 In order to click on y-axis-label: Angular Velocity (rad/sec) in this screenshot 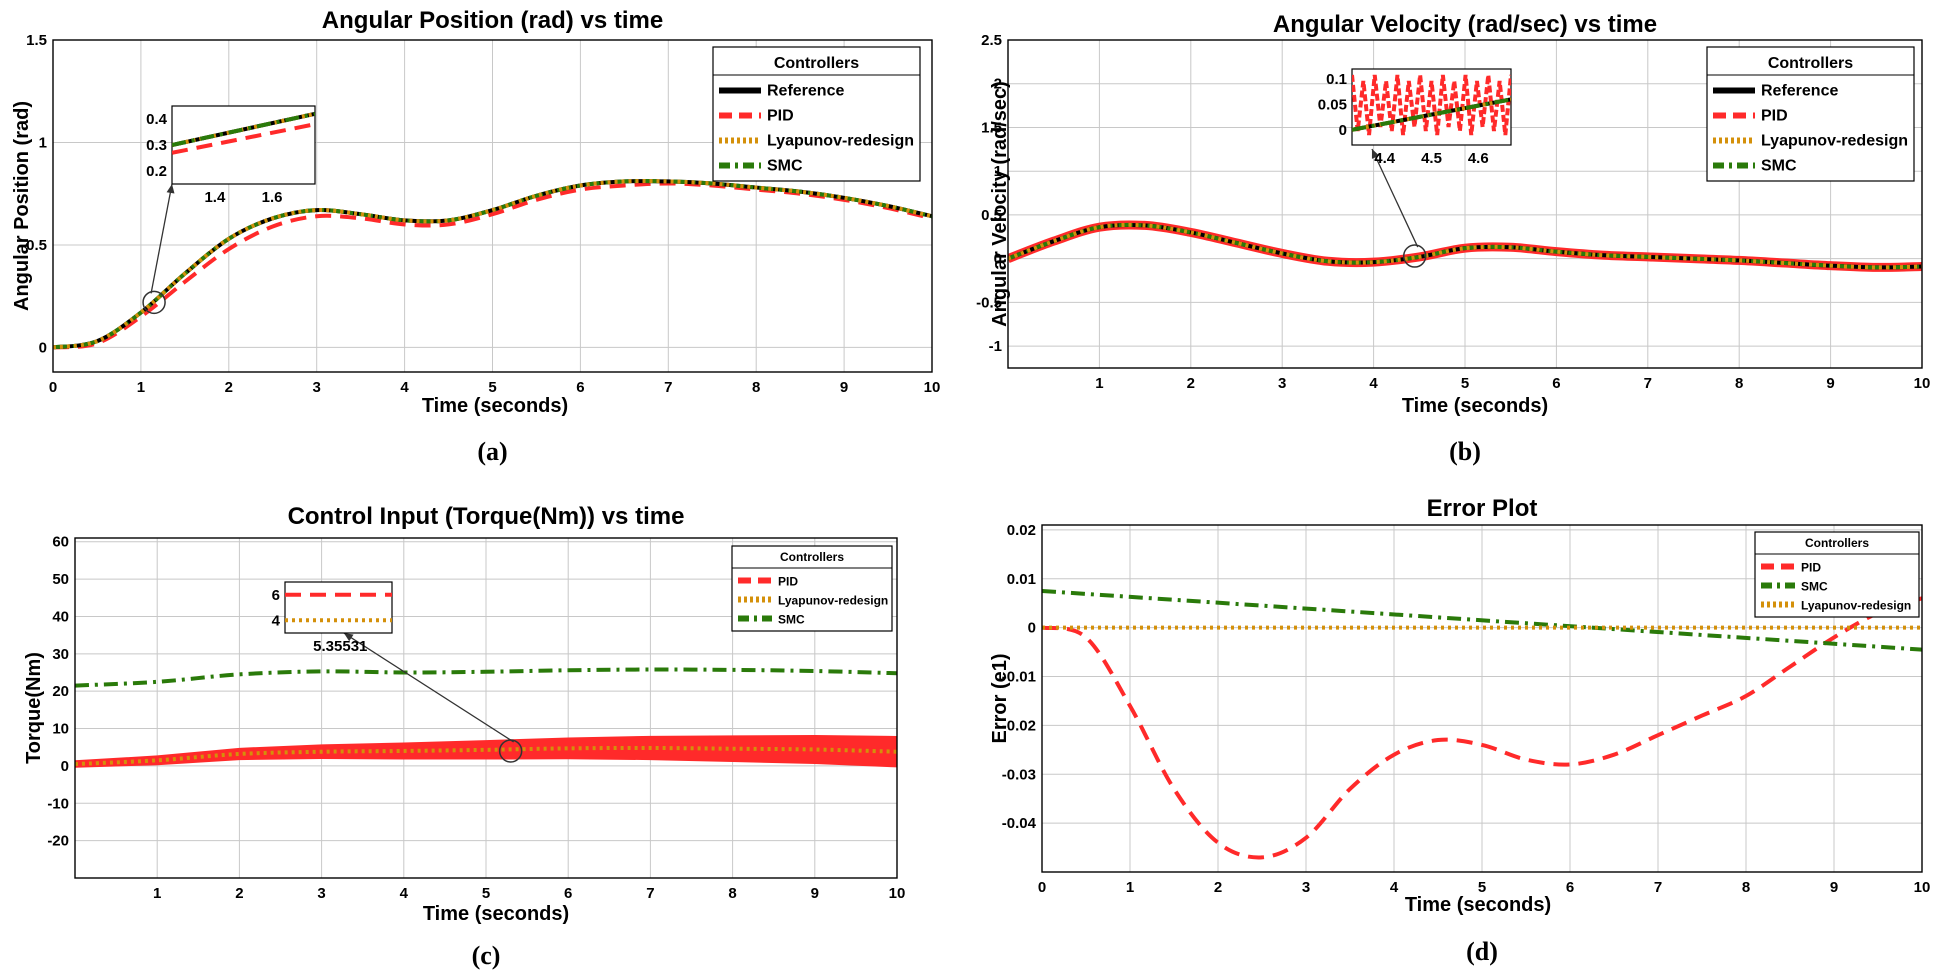, I will do `click(1000, 204)`.